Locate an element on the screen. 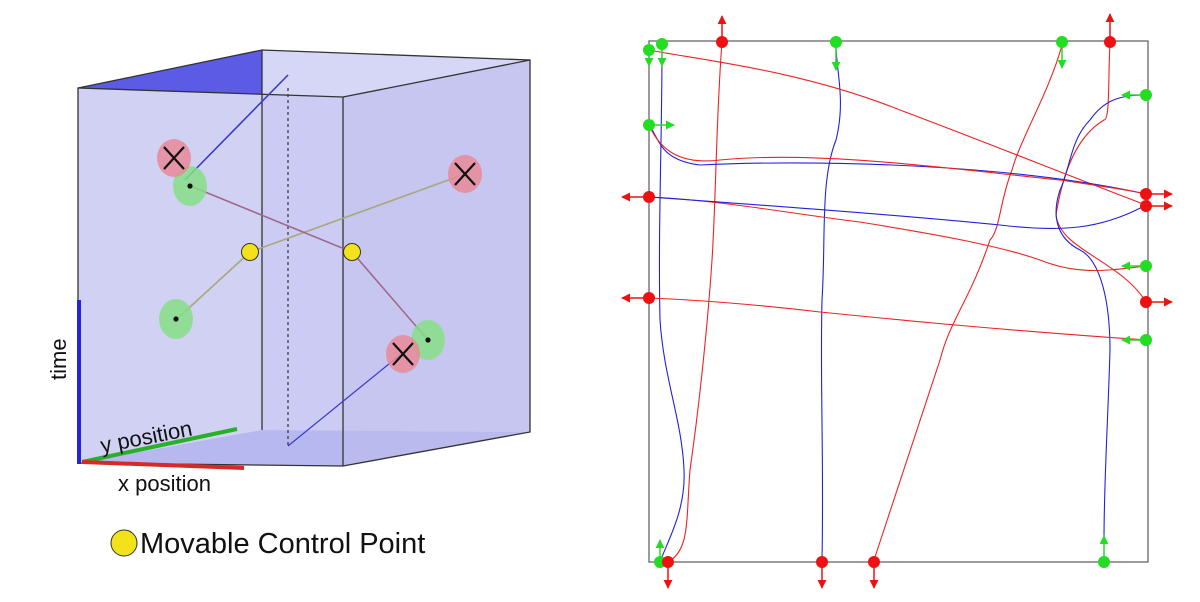 Image resolution: width=1200 pixels, height=602 pixels. legend-control-point-swatch is located at coordinates (124, 543).